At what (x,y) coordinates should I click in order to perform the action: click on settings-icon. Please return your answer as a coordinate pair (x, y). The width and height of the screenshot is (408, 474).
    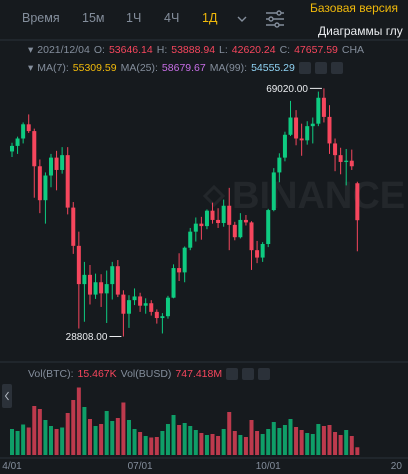
    Looking at the image, I should click on (275, 19).